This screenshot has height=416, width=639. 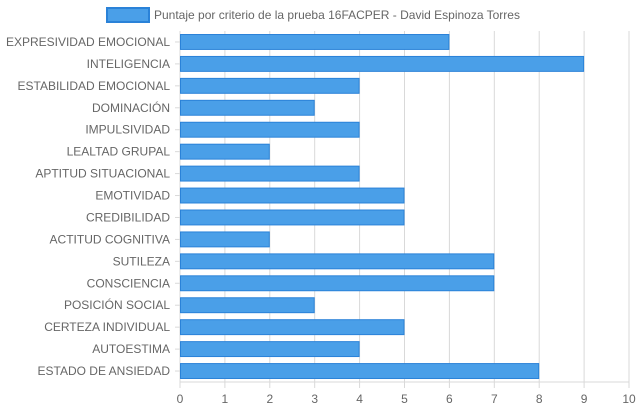 What do you see at coordinates (128, 217) in the screenshot?
I see `category-label: CREDIBILIDAD` at bounding box center [128, 217].